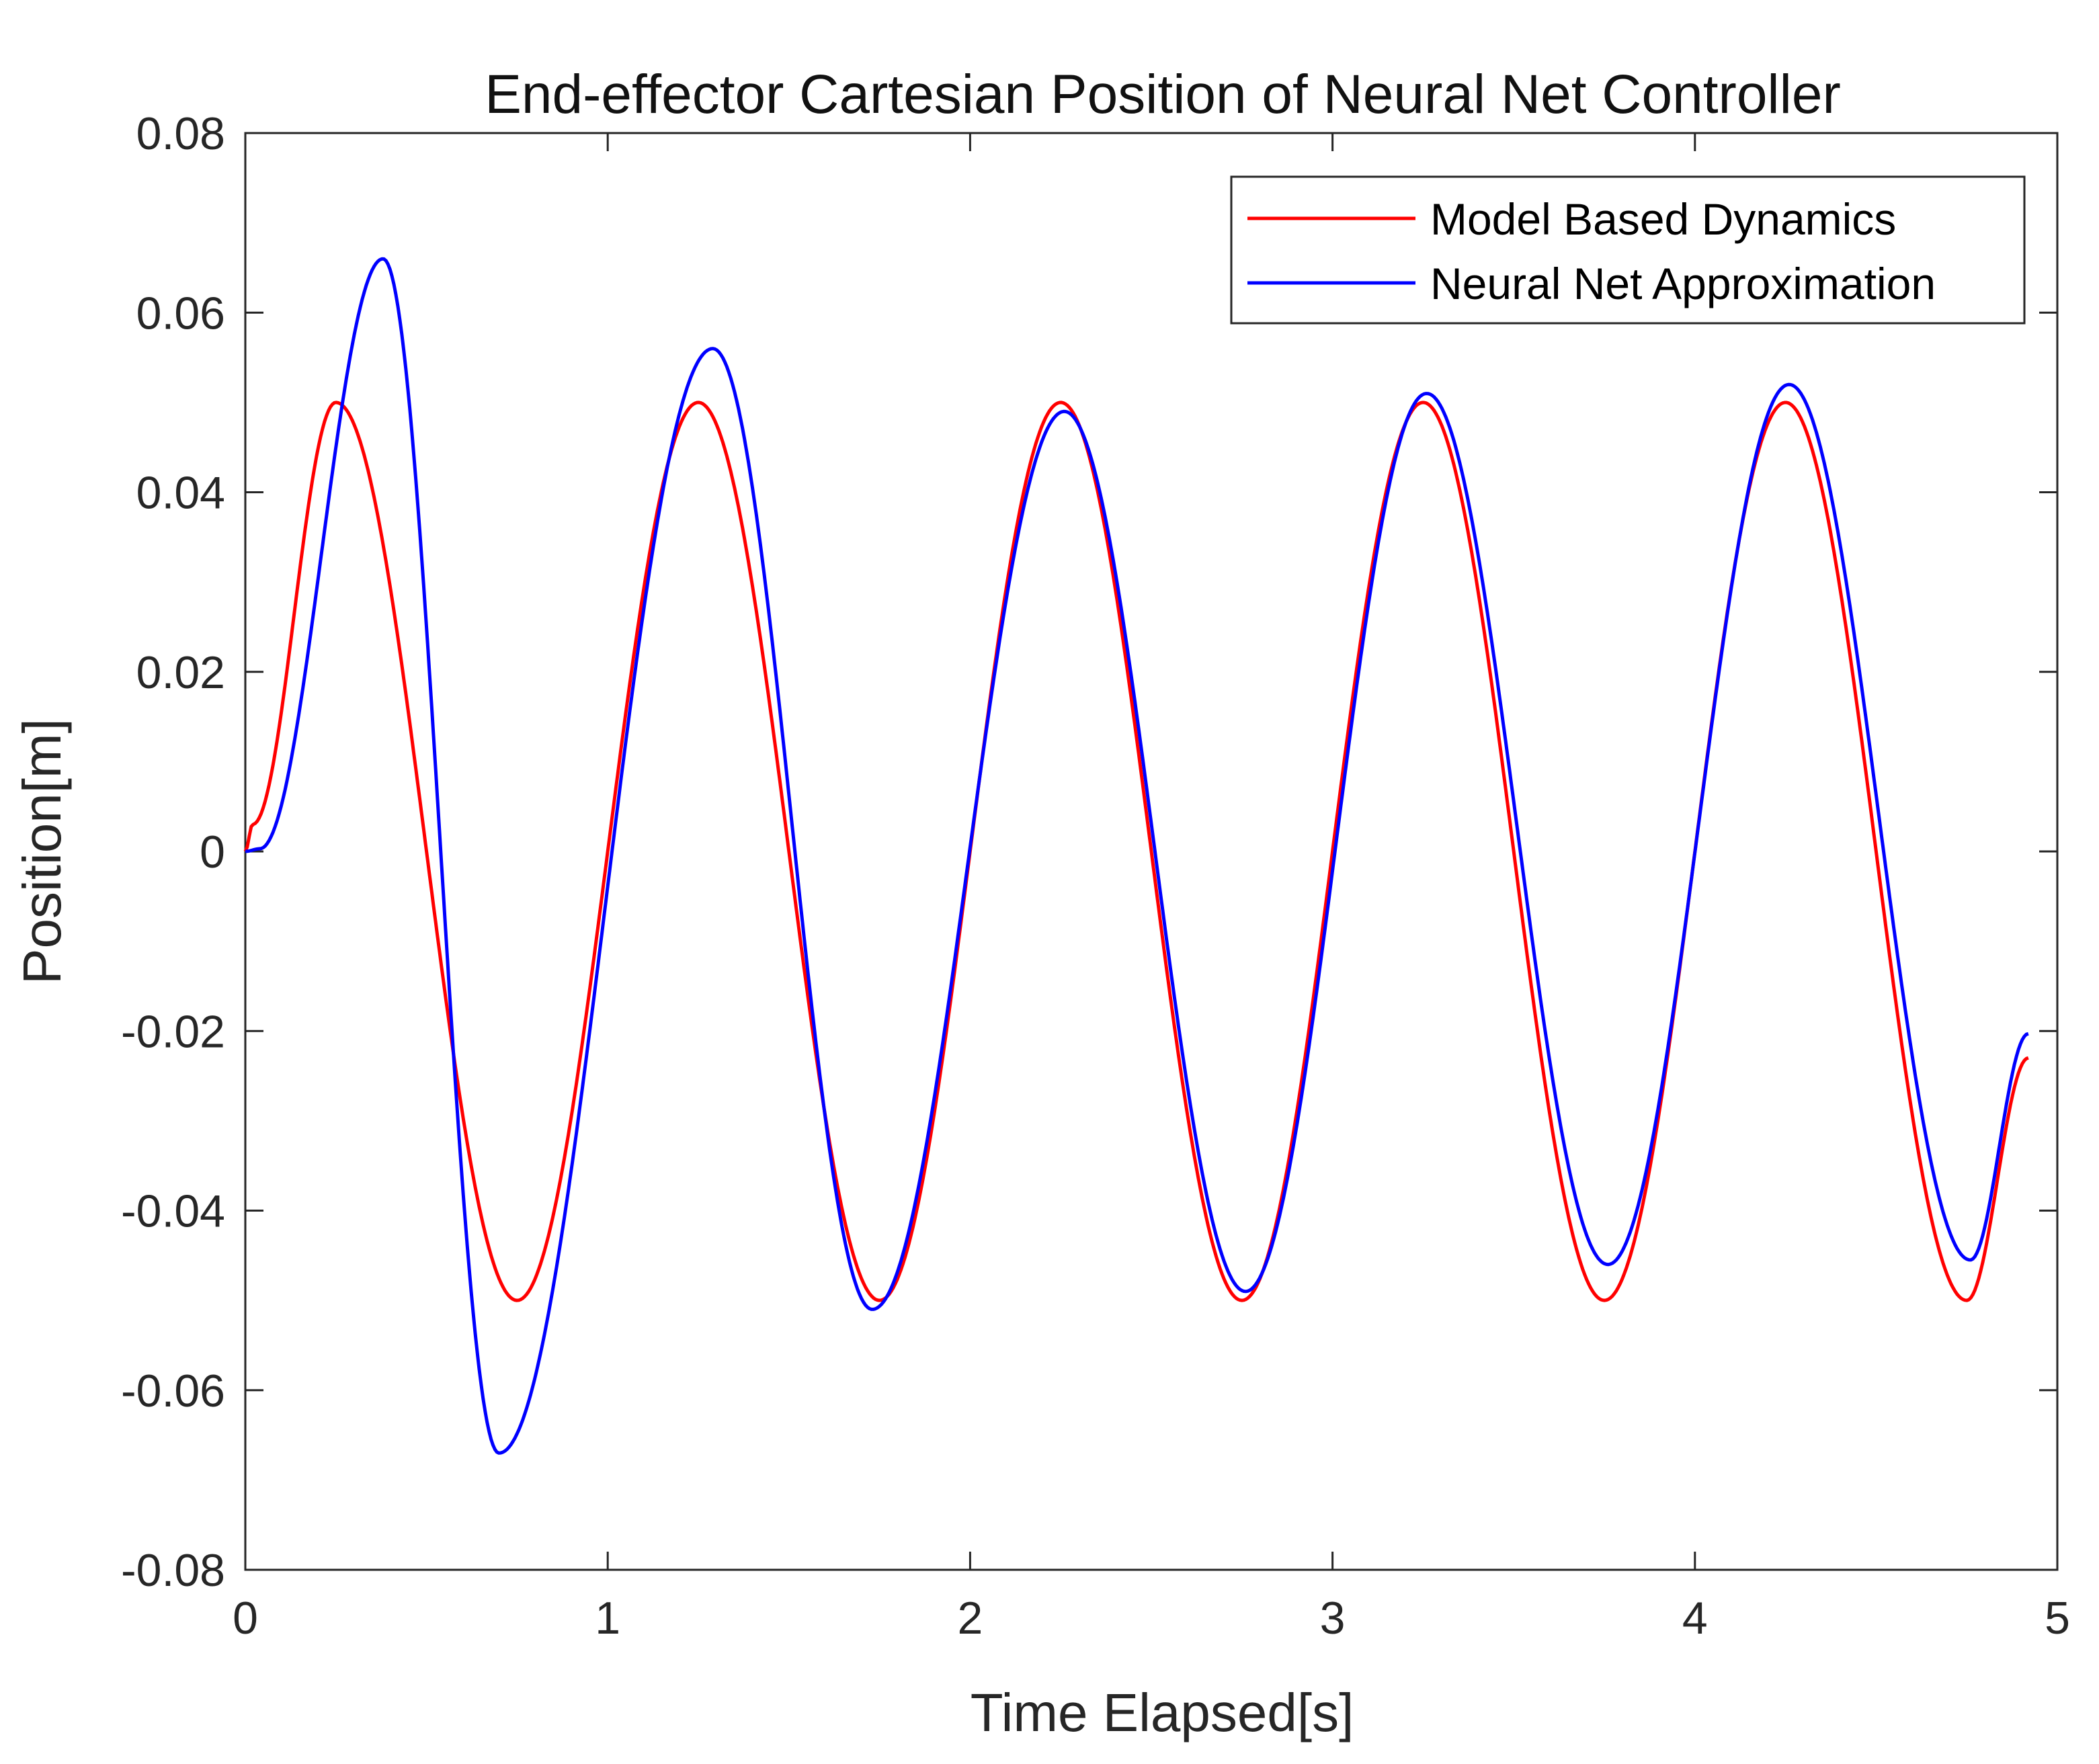 This screenshot has width=2099, height=1764. Describe the element at coordinates (1695, 1619) in the screenshot. I see `x-tick-label: 4` at that location.